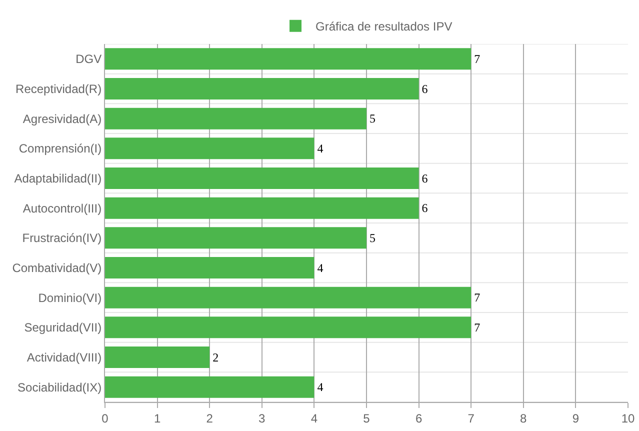 Image resolution: width=639 pixels, height=431 pixels. What do you see at coordinates (314, 418) in the screenshot?
I see `x-tick-label: 4` at bounding box center [314, 418].